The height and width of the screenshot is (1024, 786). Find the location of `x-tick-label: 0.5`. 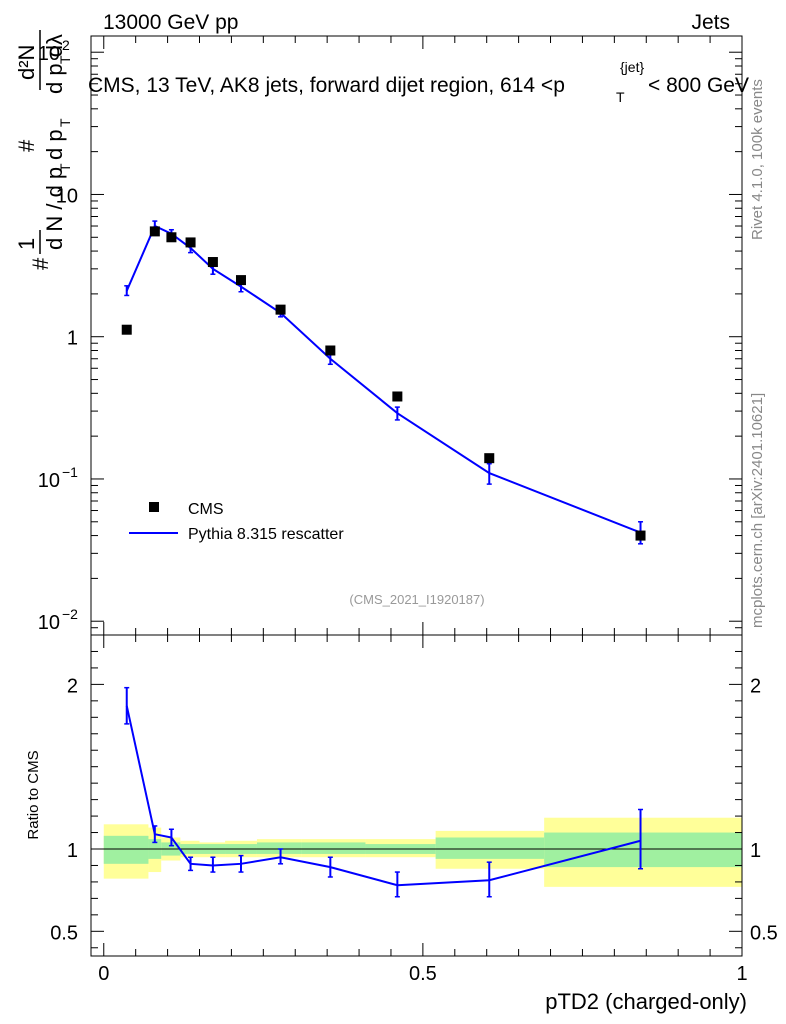

x-tick-label: 0.5 is located at coordinates (423, 974).